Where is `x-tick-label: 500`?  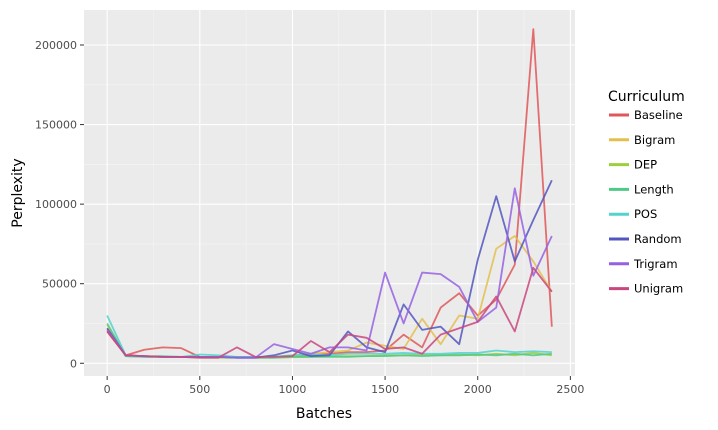 x-tick-label: 500 is located at coordinates (199, 389).